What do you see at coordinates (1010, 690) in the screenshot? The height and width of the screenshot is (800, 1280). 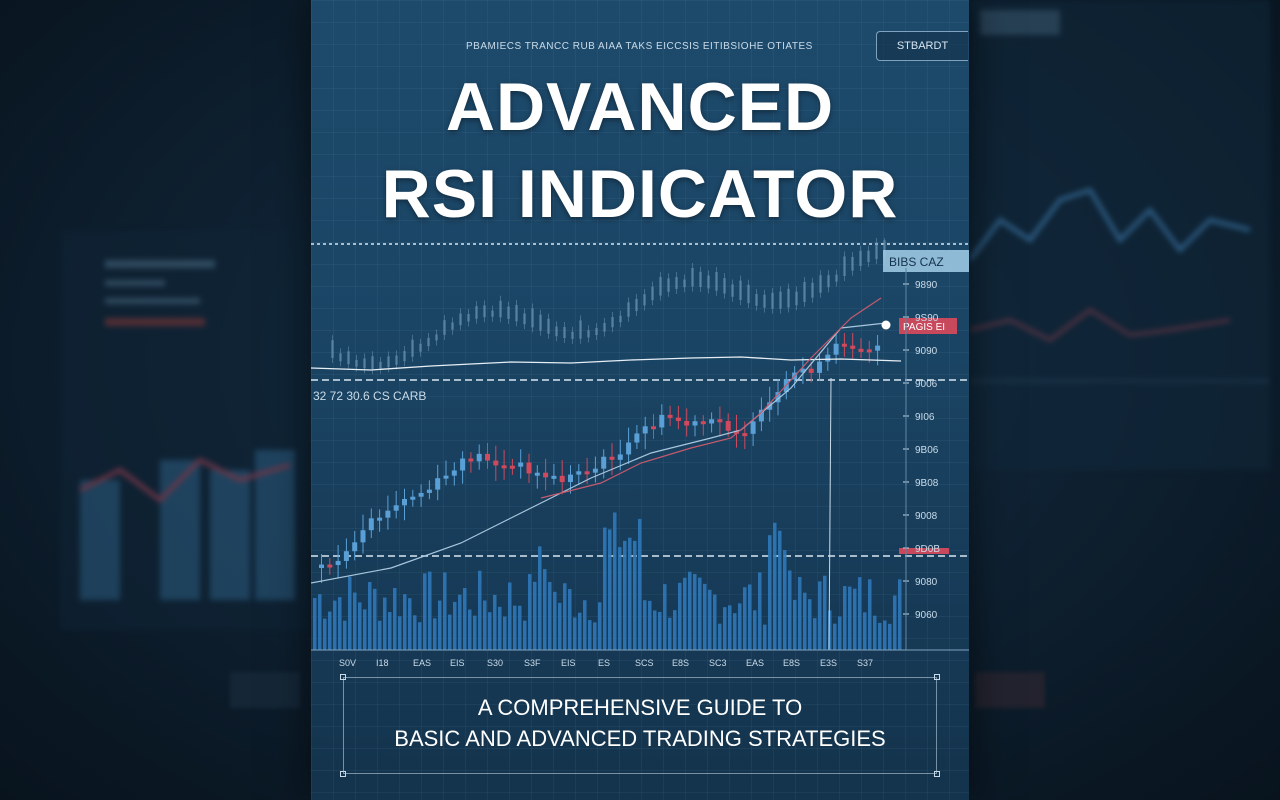 I see `background-footer-button-right` at bounding box center [1010, 690].